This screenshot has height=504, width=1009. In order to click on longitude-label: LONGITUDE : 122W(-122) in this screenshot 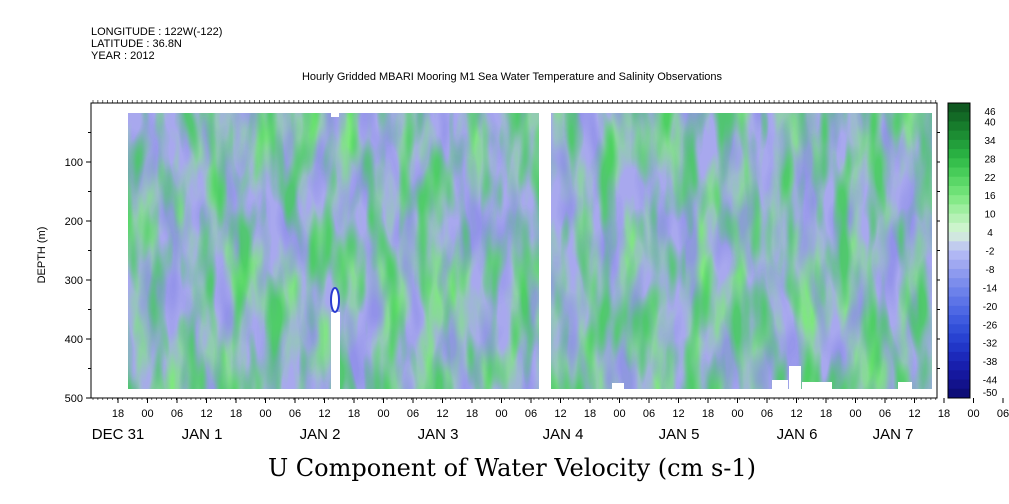, I will do `click(156, 32)`.